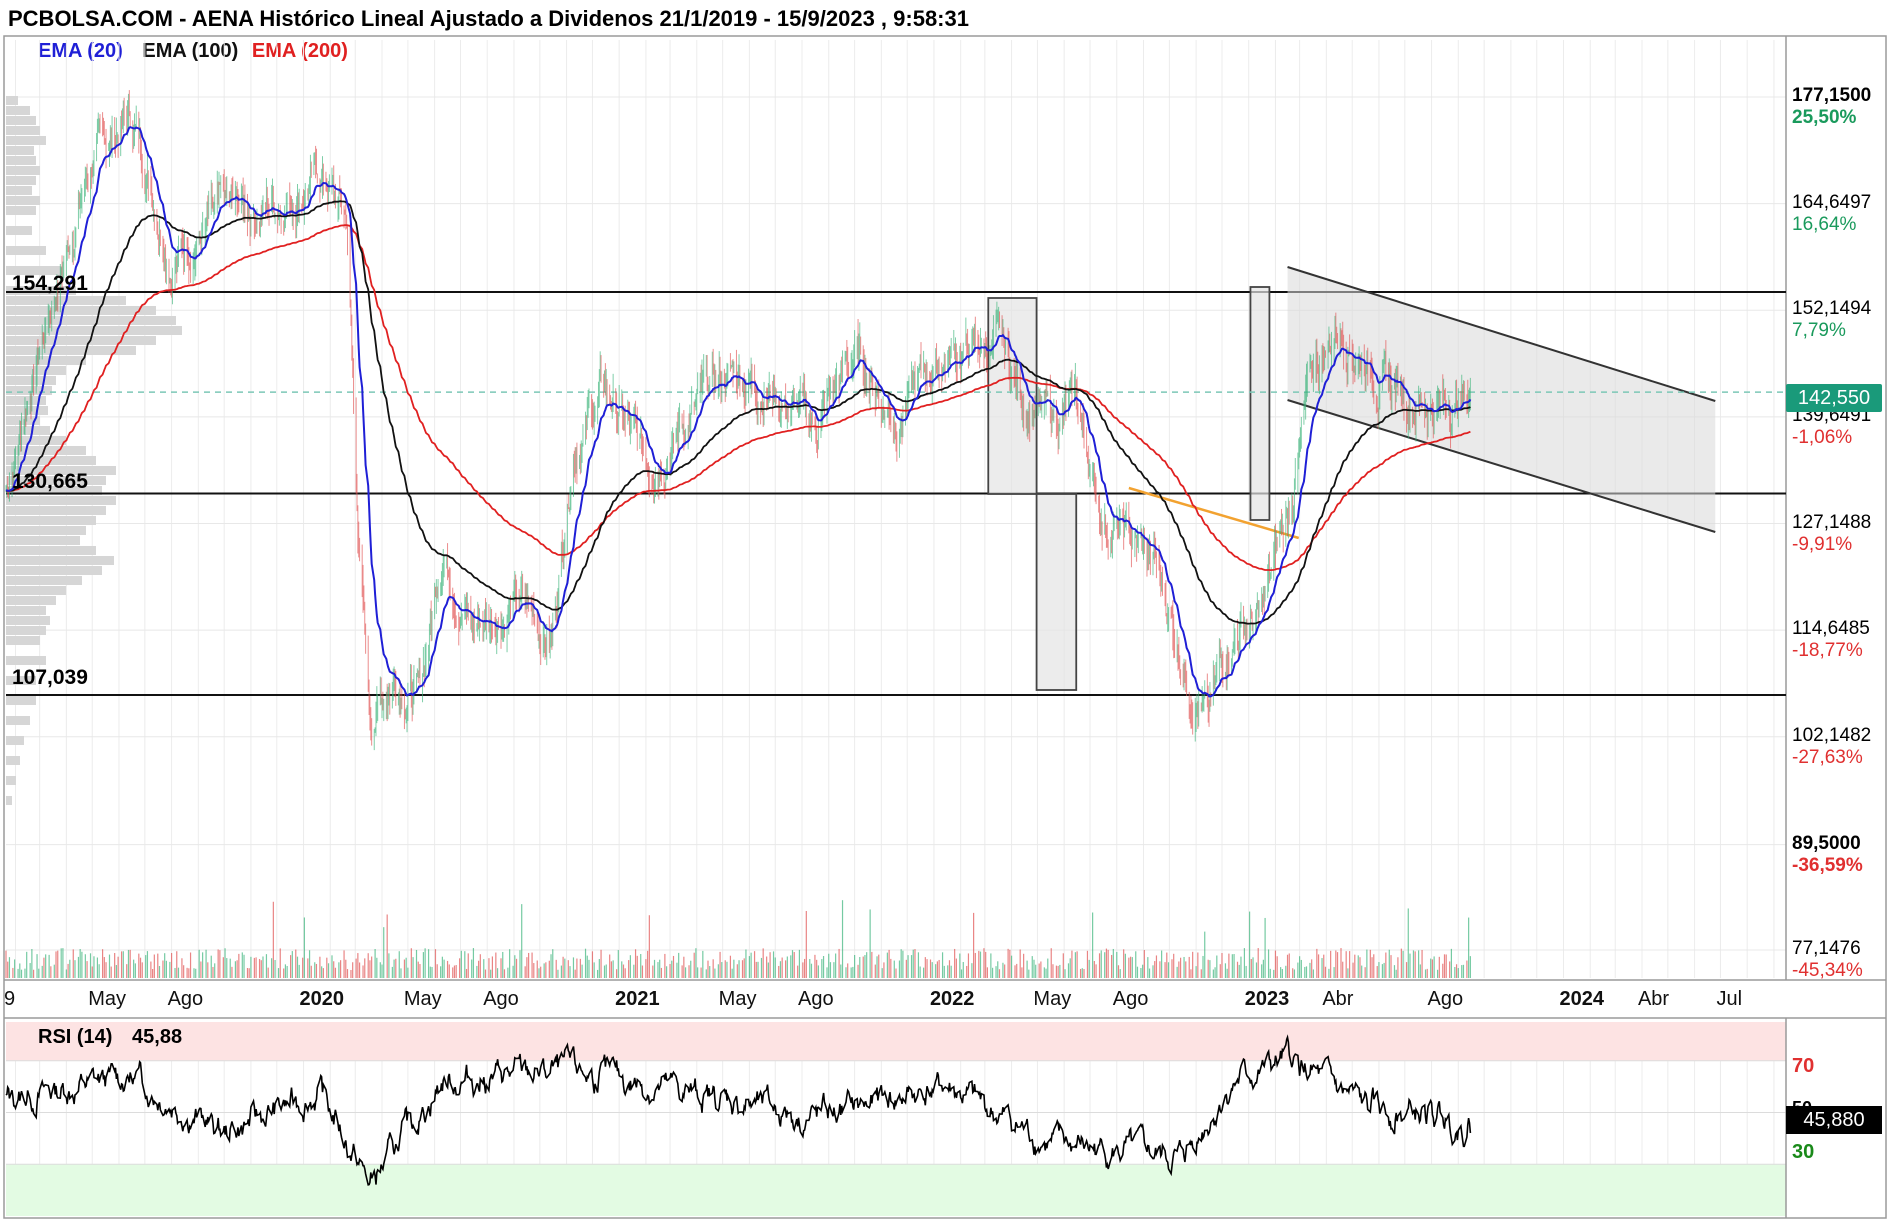  Describe the element at coordinates (1582, 999) in the screenshot. I see `time-tick-year: 2024` at that location.